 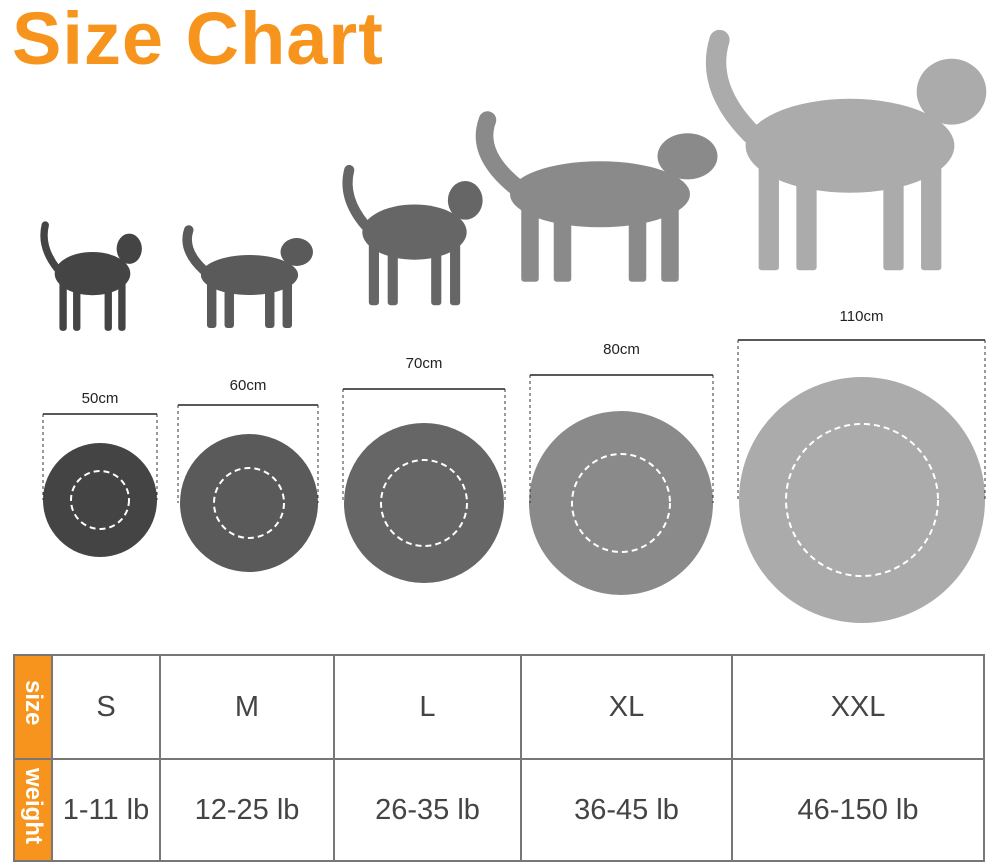 What do you see at coordinates (424, 363) in the screenshot?
I see `diameter-label: 70cm` at bounding box center [424, 363].